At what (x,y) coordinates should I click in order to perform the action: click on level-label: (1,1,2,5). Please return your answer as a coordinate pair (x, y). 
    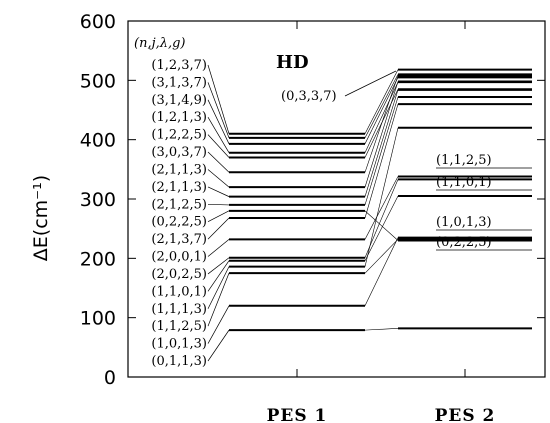
    Looking at the image, I should click on (179, 326).